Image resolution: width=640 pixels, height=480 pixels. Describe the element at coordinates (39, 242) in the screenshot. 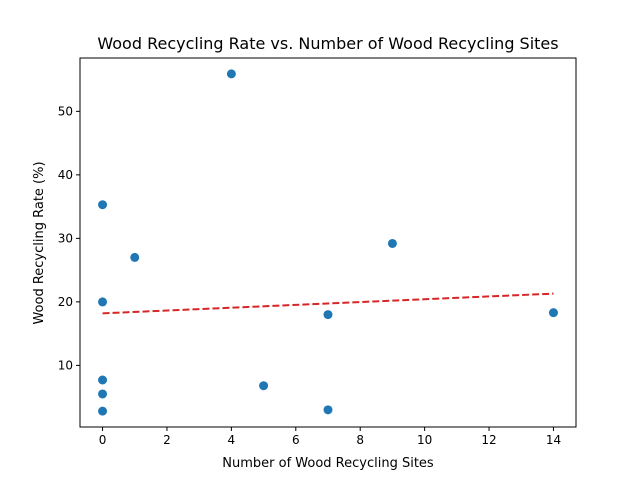

I see `y-axis-label: Wood Recycling Rate (%)` at that location.